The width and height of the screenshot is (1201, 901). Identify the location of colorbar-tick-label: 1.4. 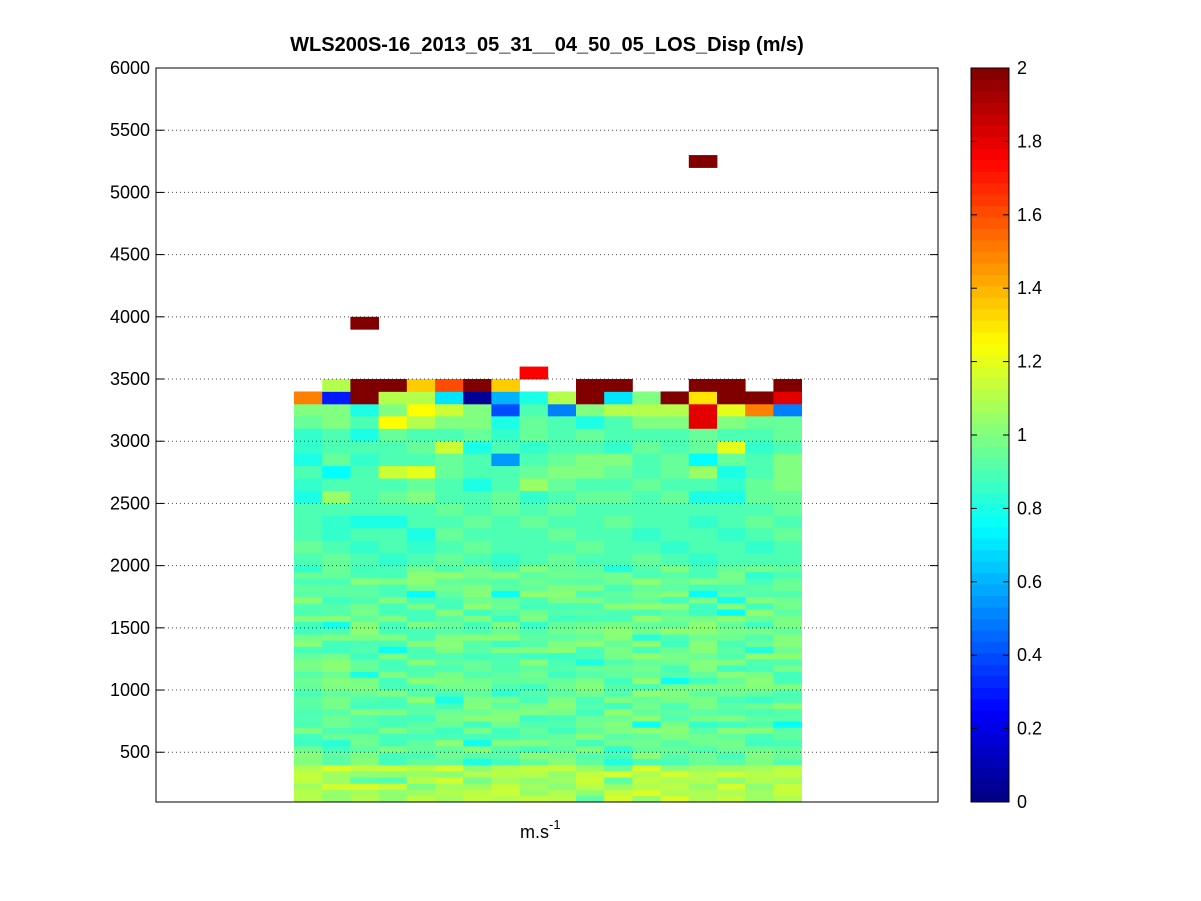
(1029, 288).